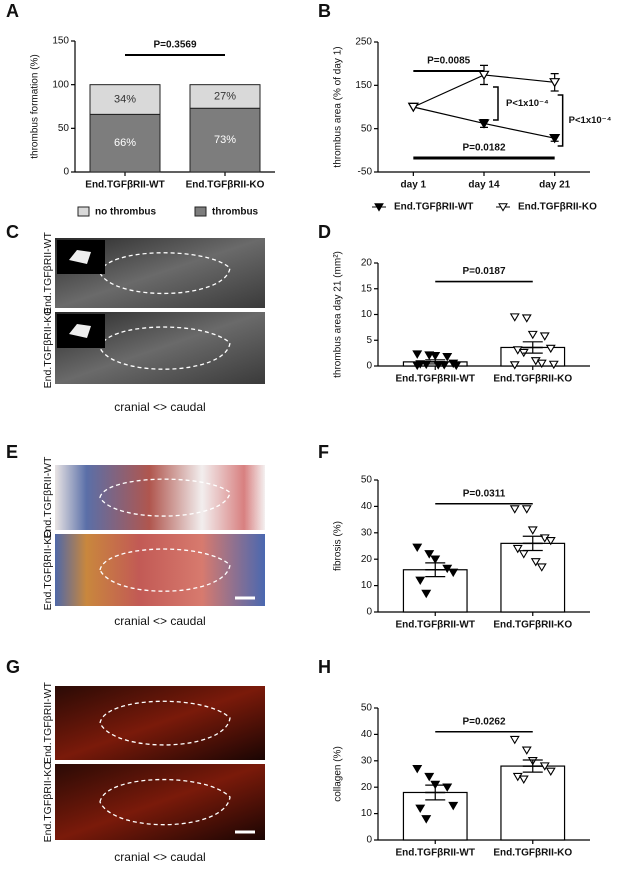  What do you see at coordinates (338, 546) in the screenshot?
I see `y-axis-label: fibrosis (%)` at bounding box center [338, 546].